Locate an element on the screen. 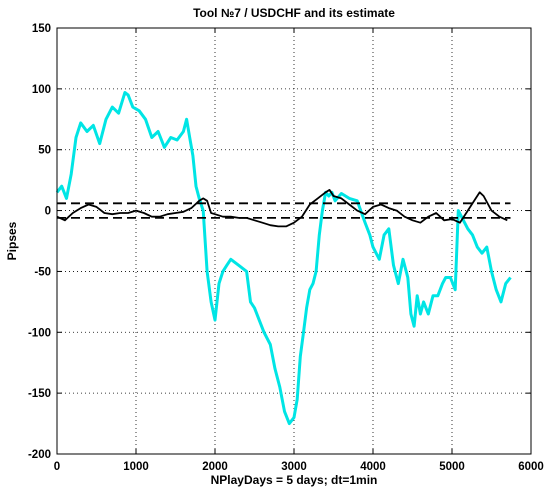 This screenshot has height=493, width=550. y-tick-label: 100 is located at coordinates (41, 90).